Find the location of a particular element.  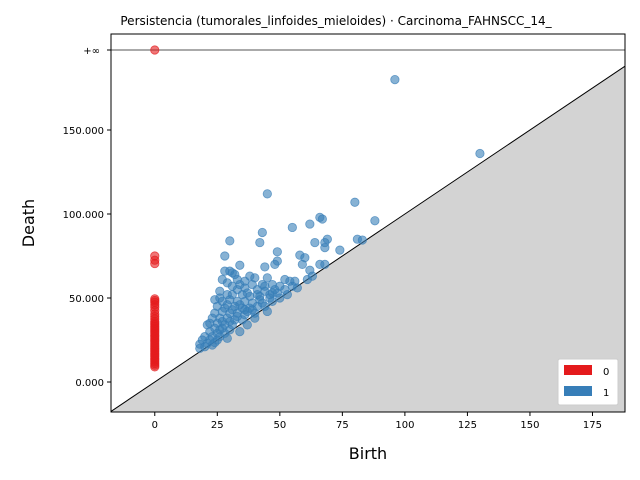

y-axis-label: Death is located at coordinates (28, 223).